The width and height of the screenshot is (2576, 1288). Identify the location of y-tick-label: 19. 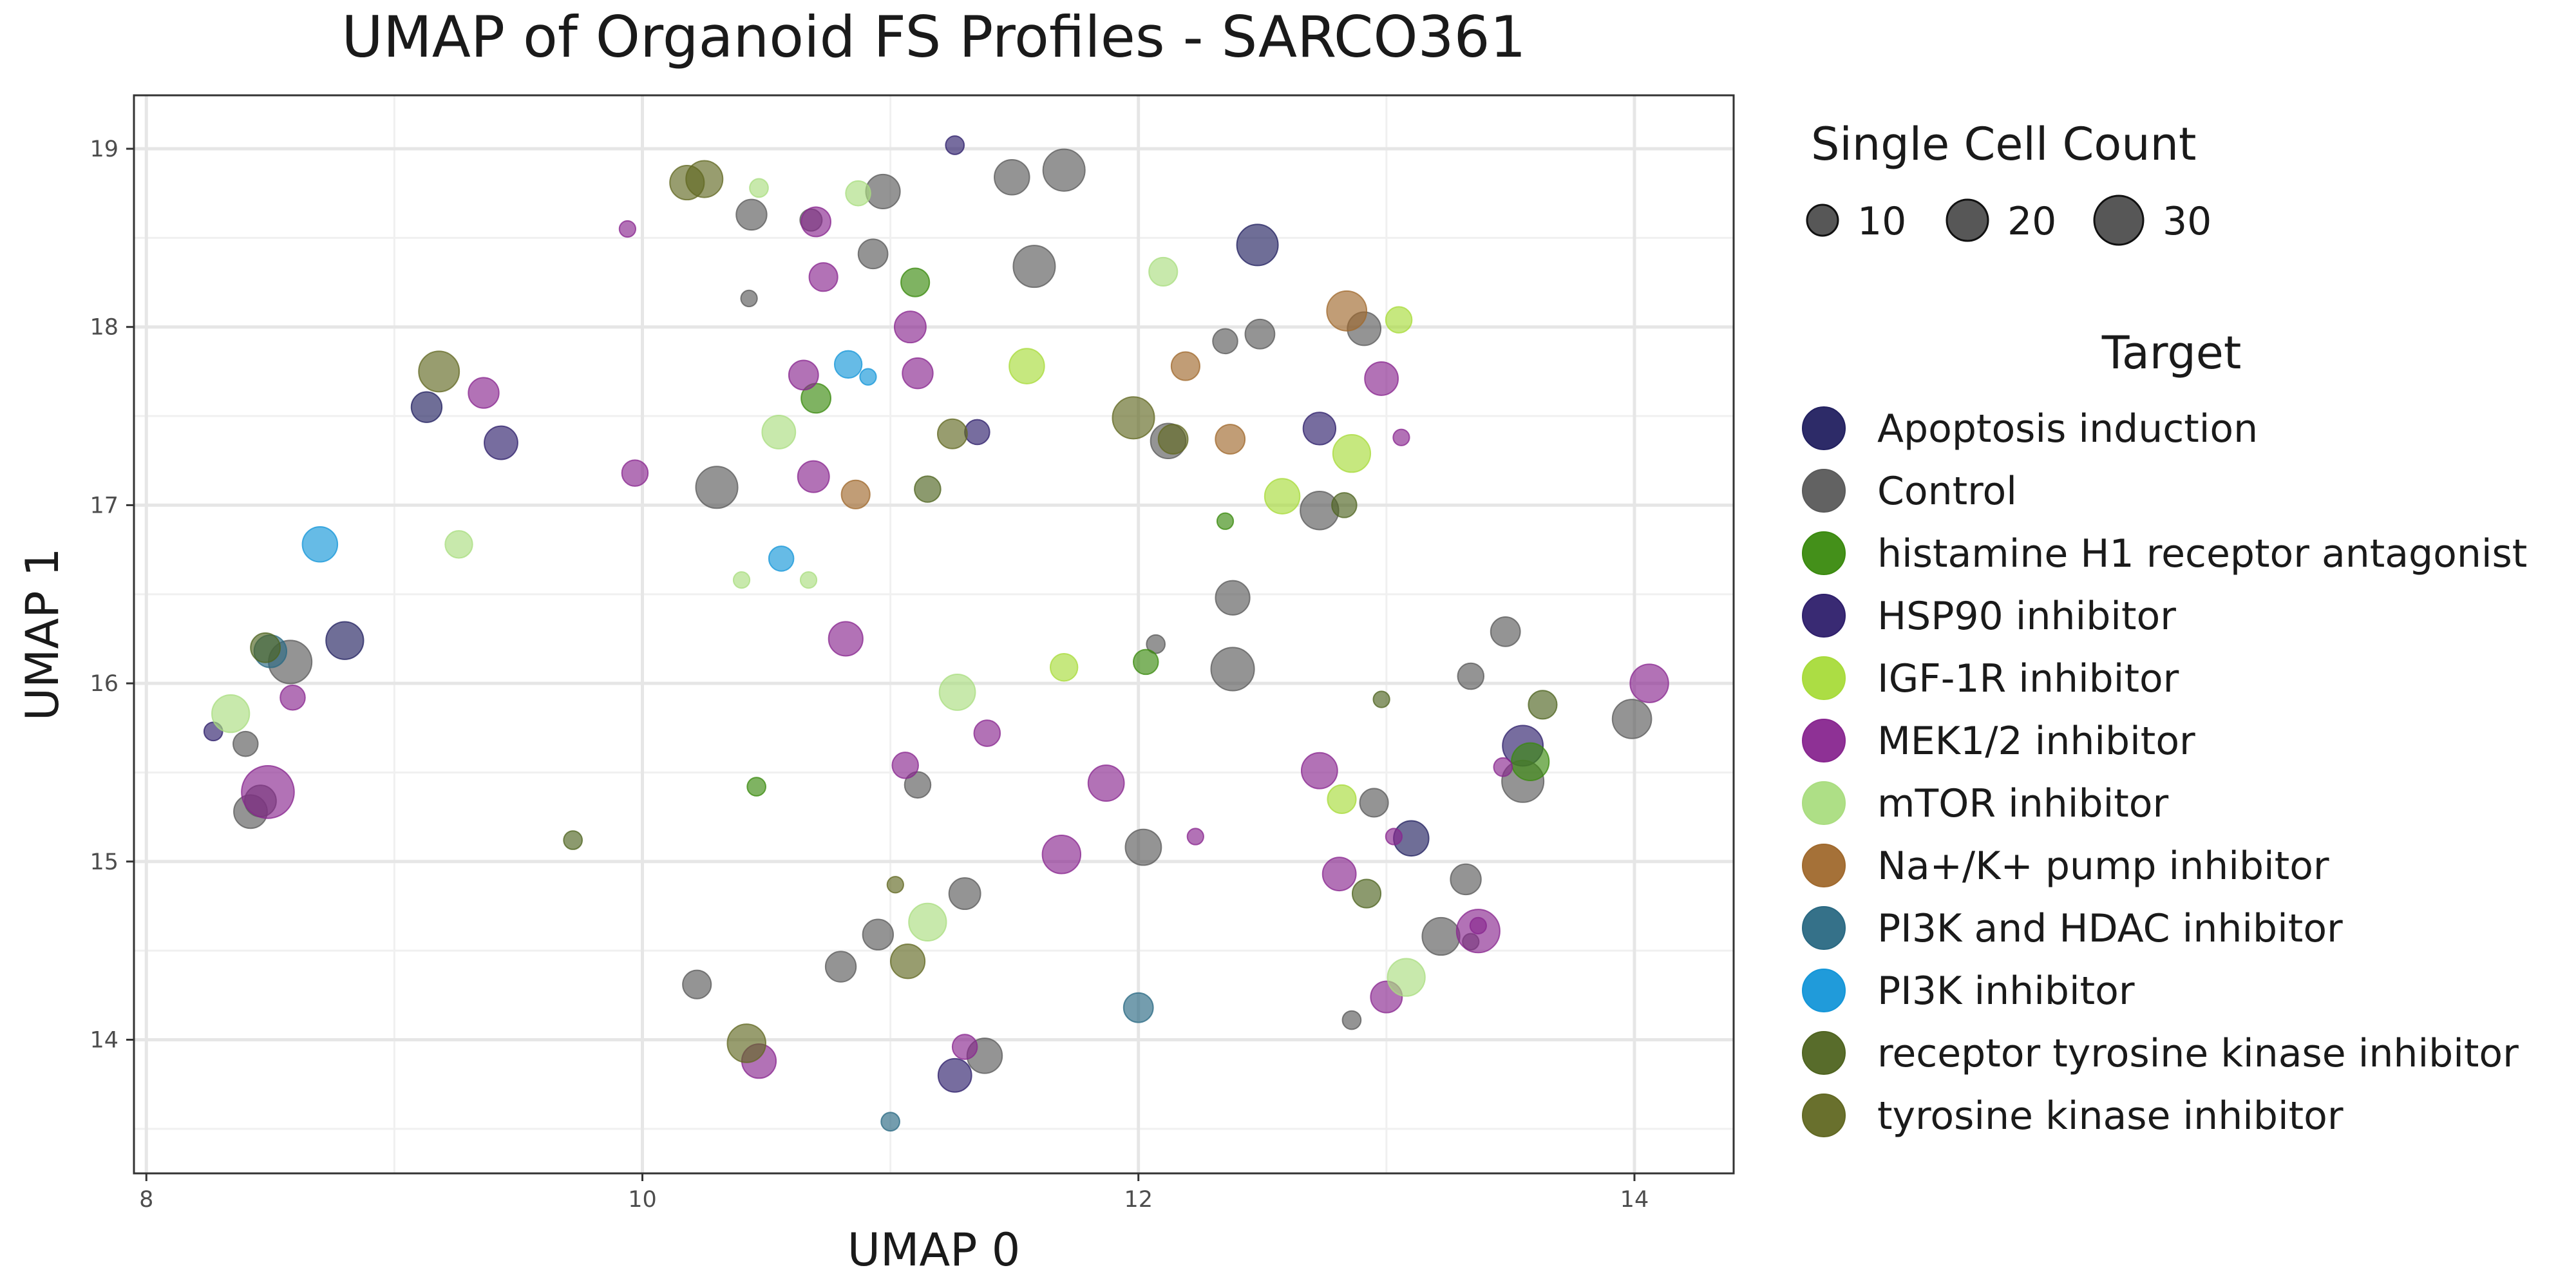
(104, 149).